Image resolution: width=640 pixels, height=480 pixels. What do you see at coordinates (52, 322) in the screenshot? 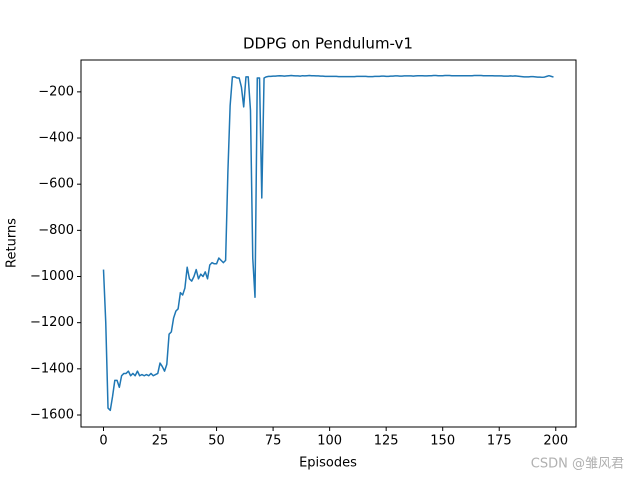
I see `y-tick-label: −1200` at bounding box center [52, 322].